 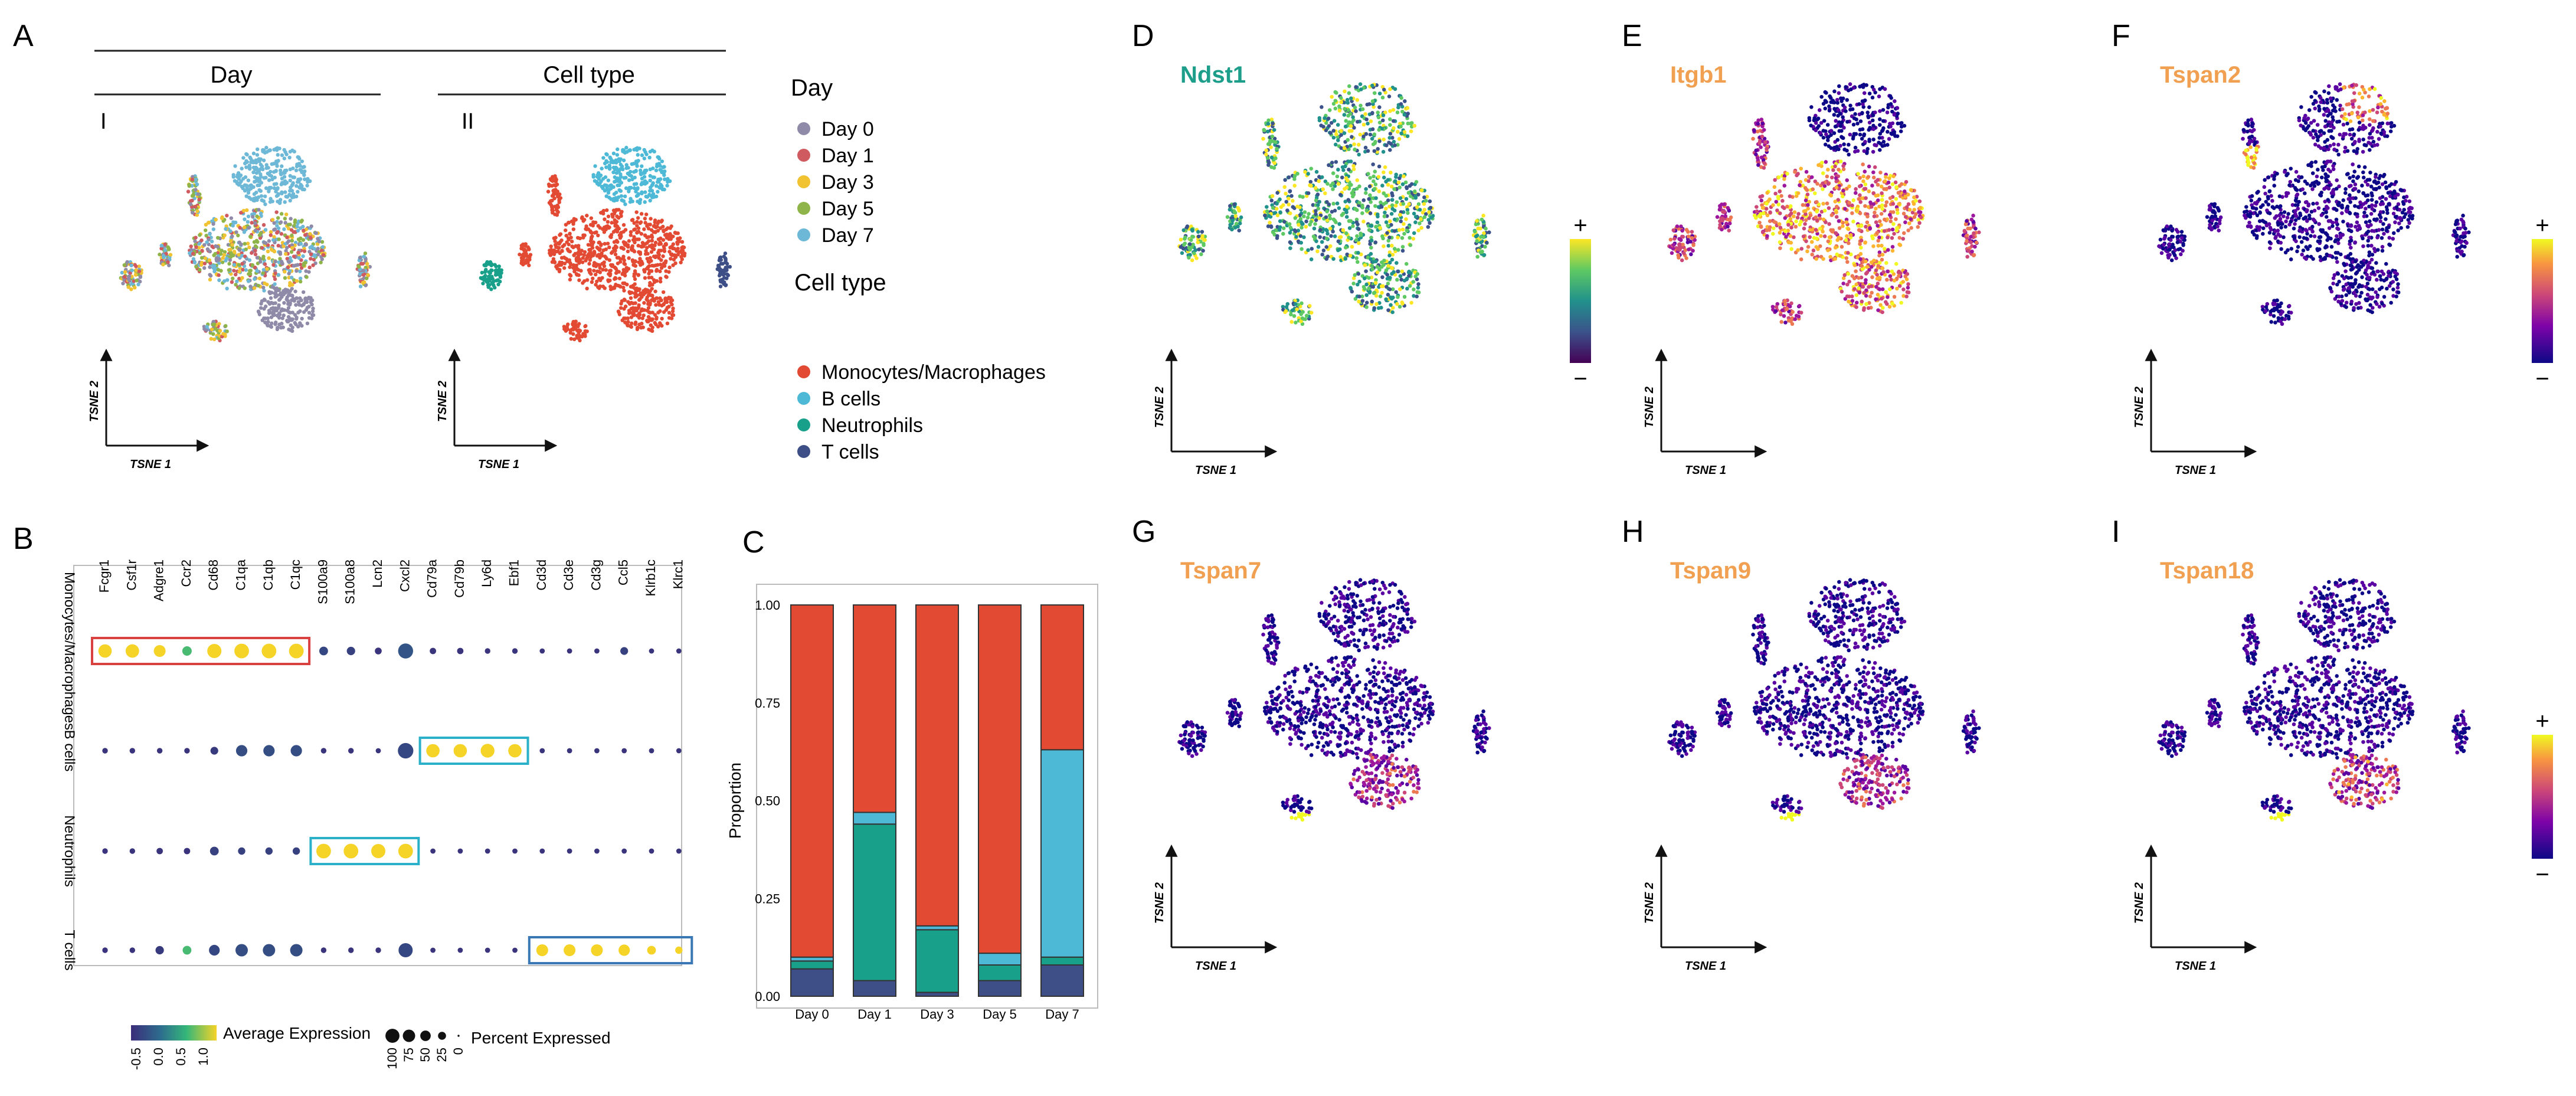 What do you see at coordinates (170, 1059) in the screenshot?
I see `expression-ticks: -0.5 0.0 0.5 1.0` at bounding box center [170, 1059].